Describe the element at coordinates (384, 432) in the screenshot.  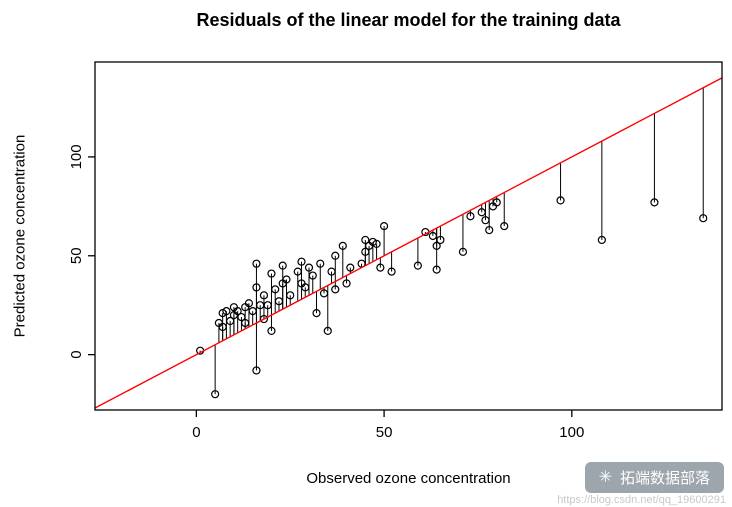
I see `x-tick-label: 50` at that location.